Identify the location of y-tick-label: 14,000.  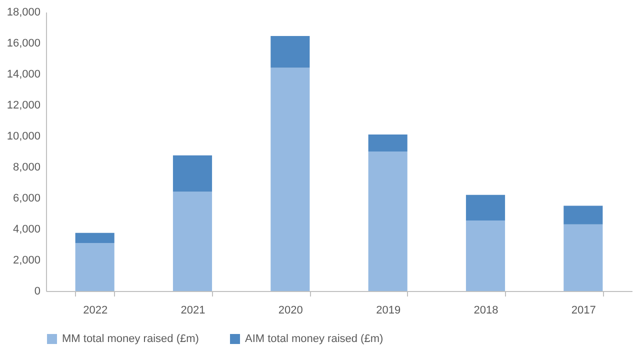
(23, 74).